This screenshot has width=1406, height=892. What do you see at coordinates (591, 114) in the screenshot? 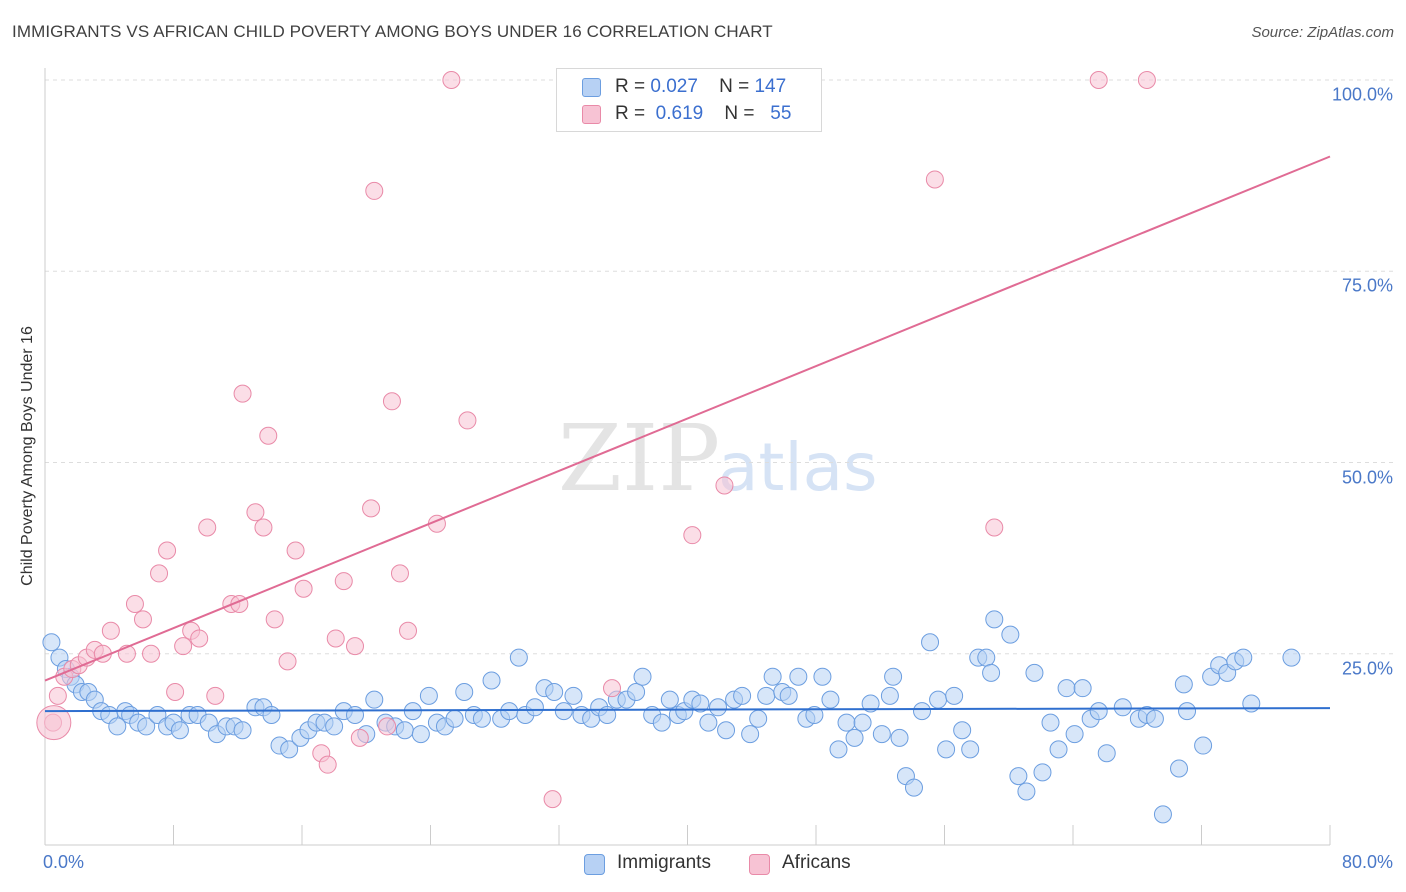
I see `africans-swatch` at bounding box center [591, 114].